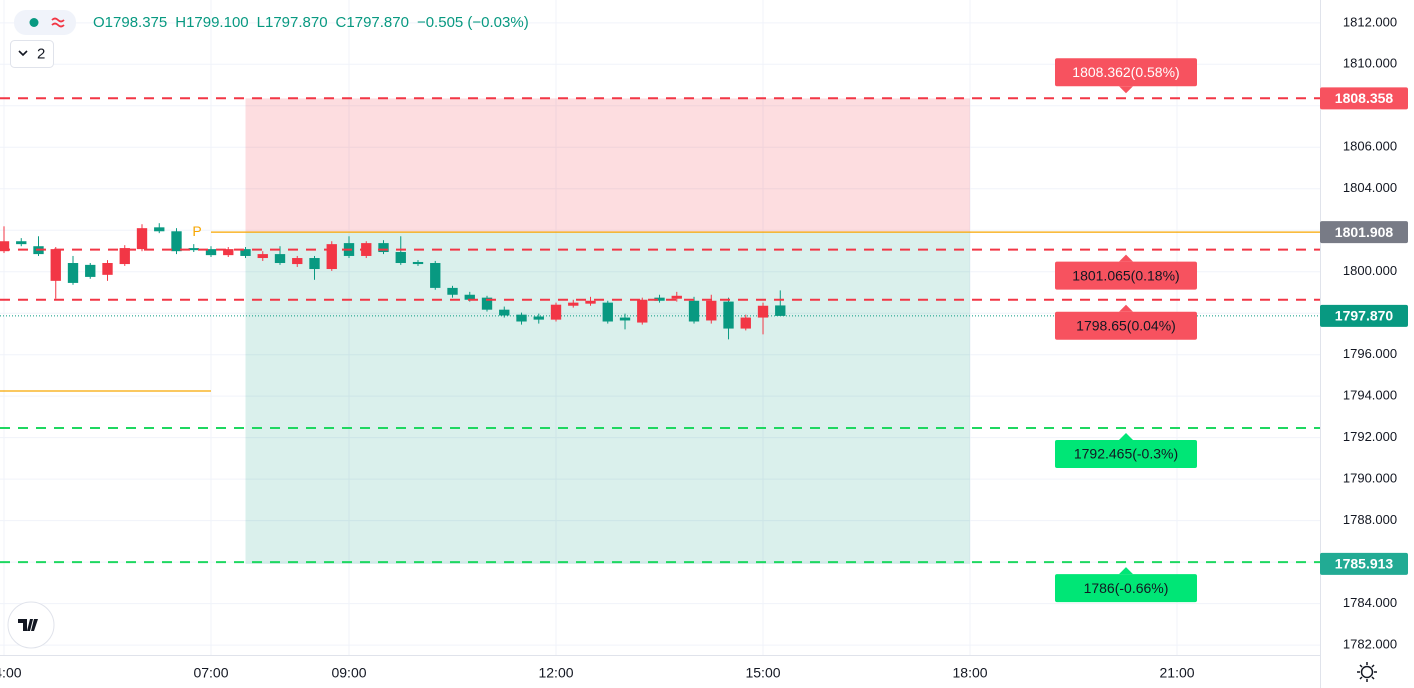 Image resolution: width=1414 pixels, height=688 pixels. What do you see at coordinates (34, 22) in the screenshot?
I see `status-dot` at bounding box center [34, 22].